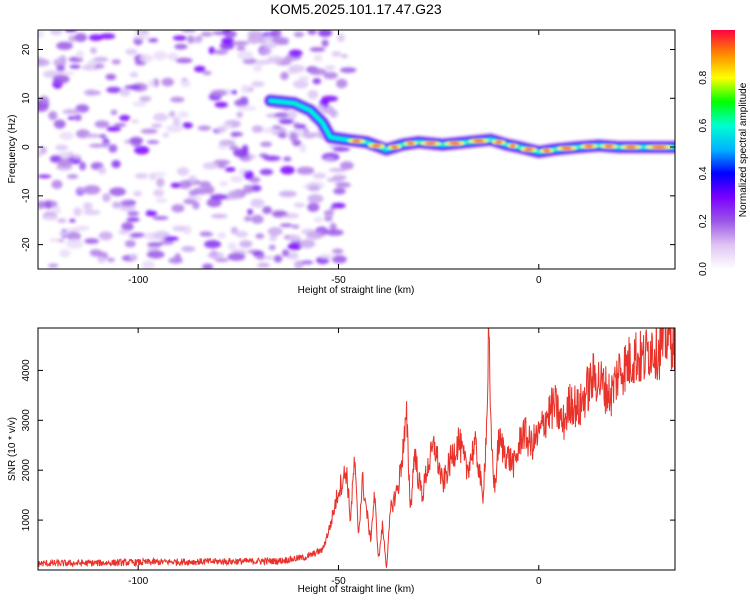 The width and height of the screenshot is (750, 605). Describe the element at coordinates (703, 77) in the screenshot. I see `colorbar-tick-label: 0.8` at that location.